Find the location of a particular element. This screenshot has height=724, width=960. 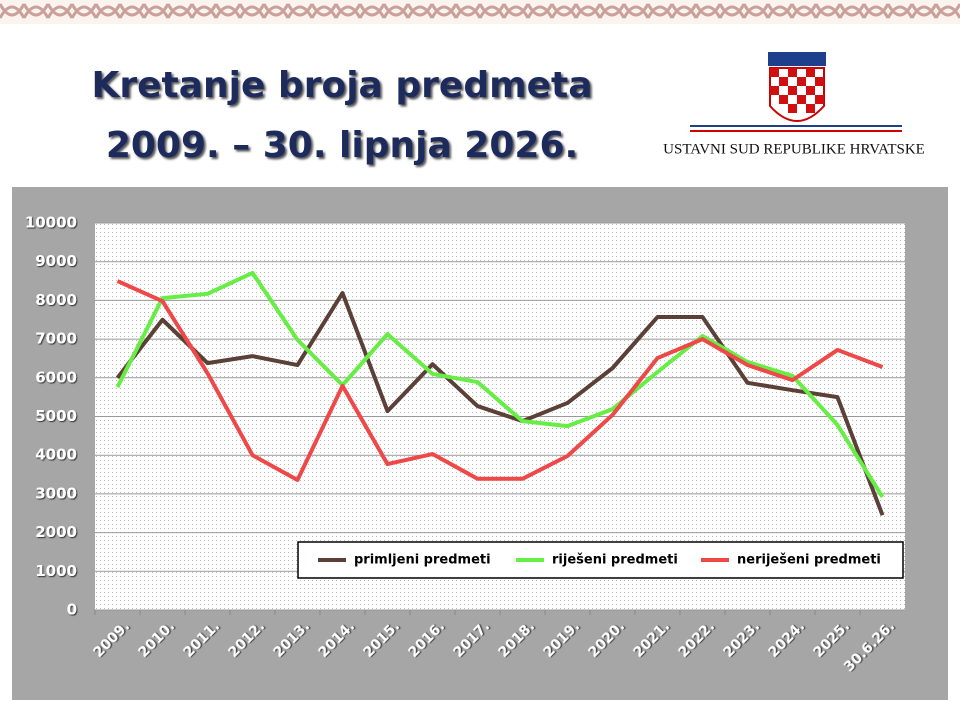

border is located at coordinates (480, 12).